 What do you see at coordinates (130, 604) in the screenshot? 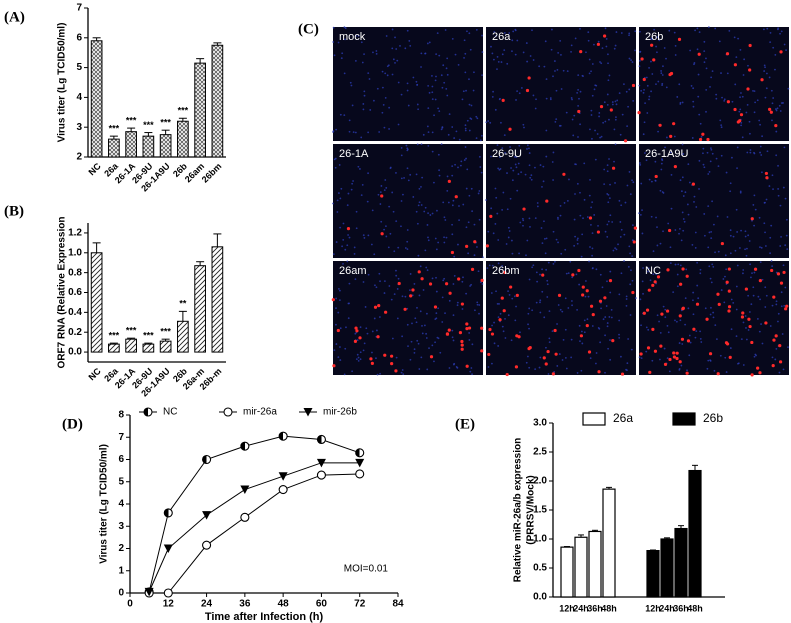
I see `x-tick-label: 0` at bounding box center [130, 604].